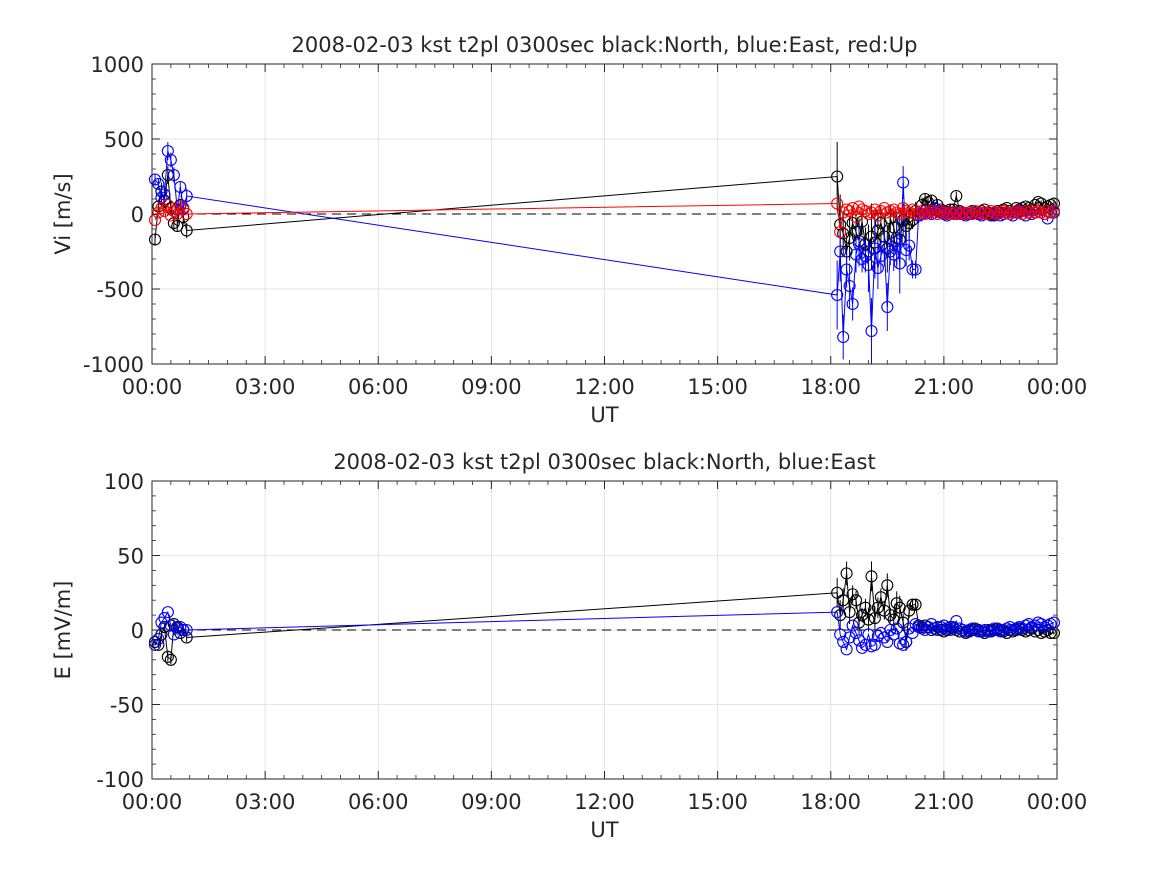 The width and height of the screenshot is (1167, 875). I want to click on x-tick-label: 03:00, so click(265, 802).